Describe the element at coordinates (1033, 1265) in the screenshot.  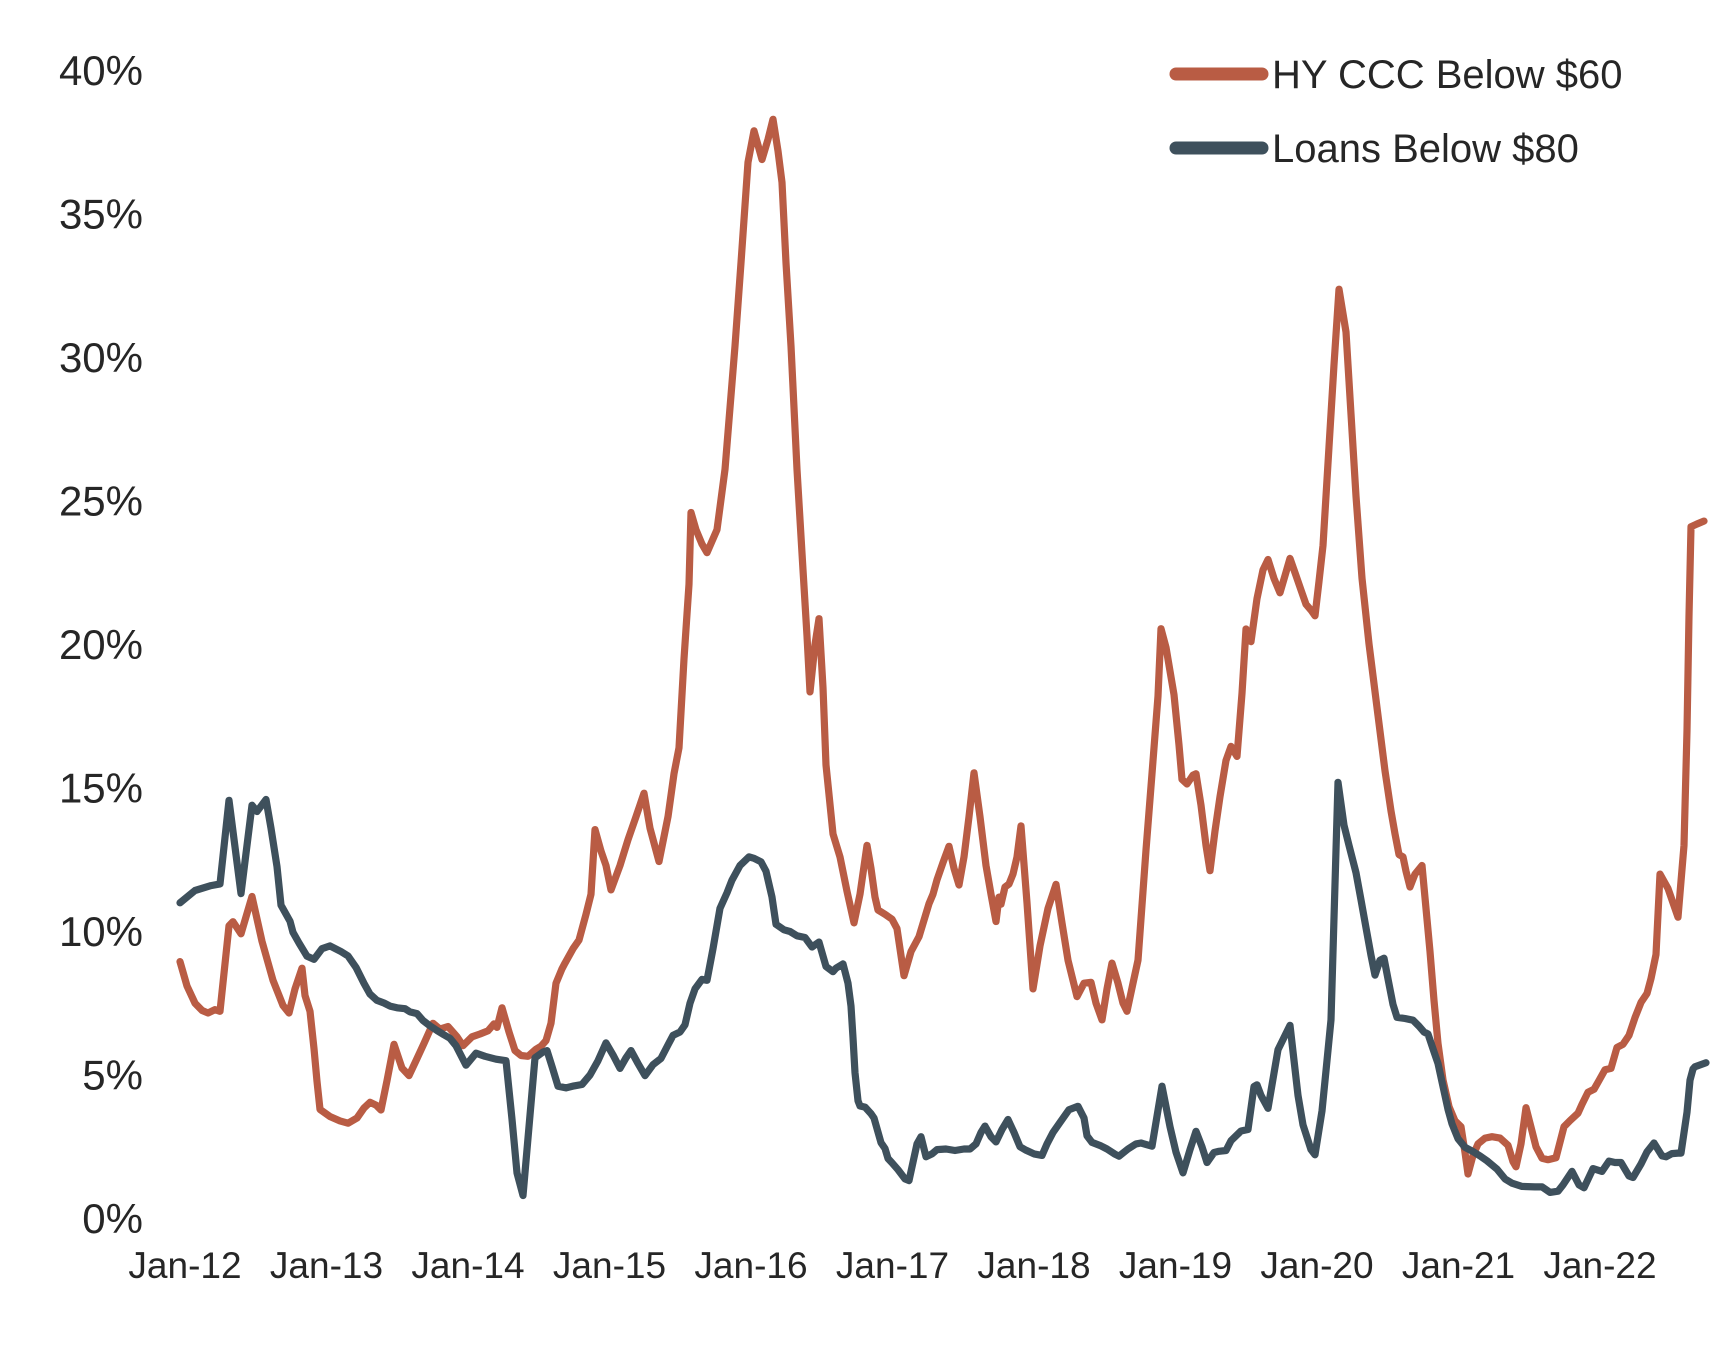
I see `svg-text: Jan-18` at that location.